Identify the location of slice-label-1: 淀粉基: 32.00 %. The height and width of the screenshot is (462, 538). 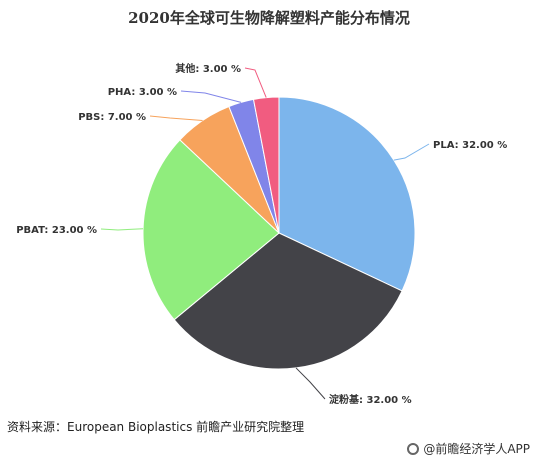
(370, 399).